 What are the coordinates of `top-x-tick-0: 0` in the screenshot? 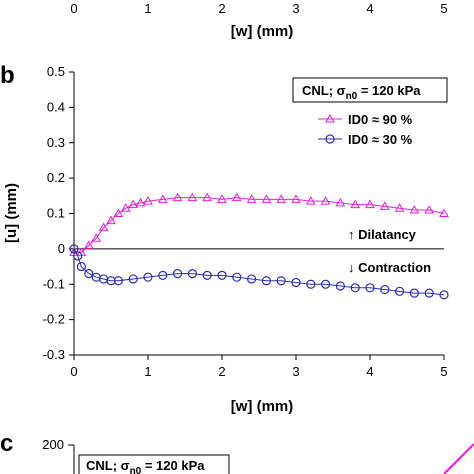 It's located at (73, 8).